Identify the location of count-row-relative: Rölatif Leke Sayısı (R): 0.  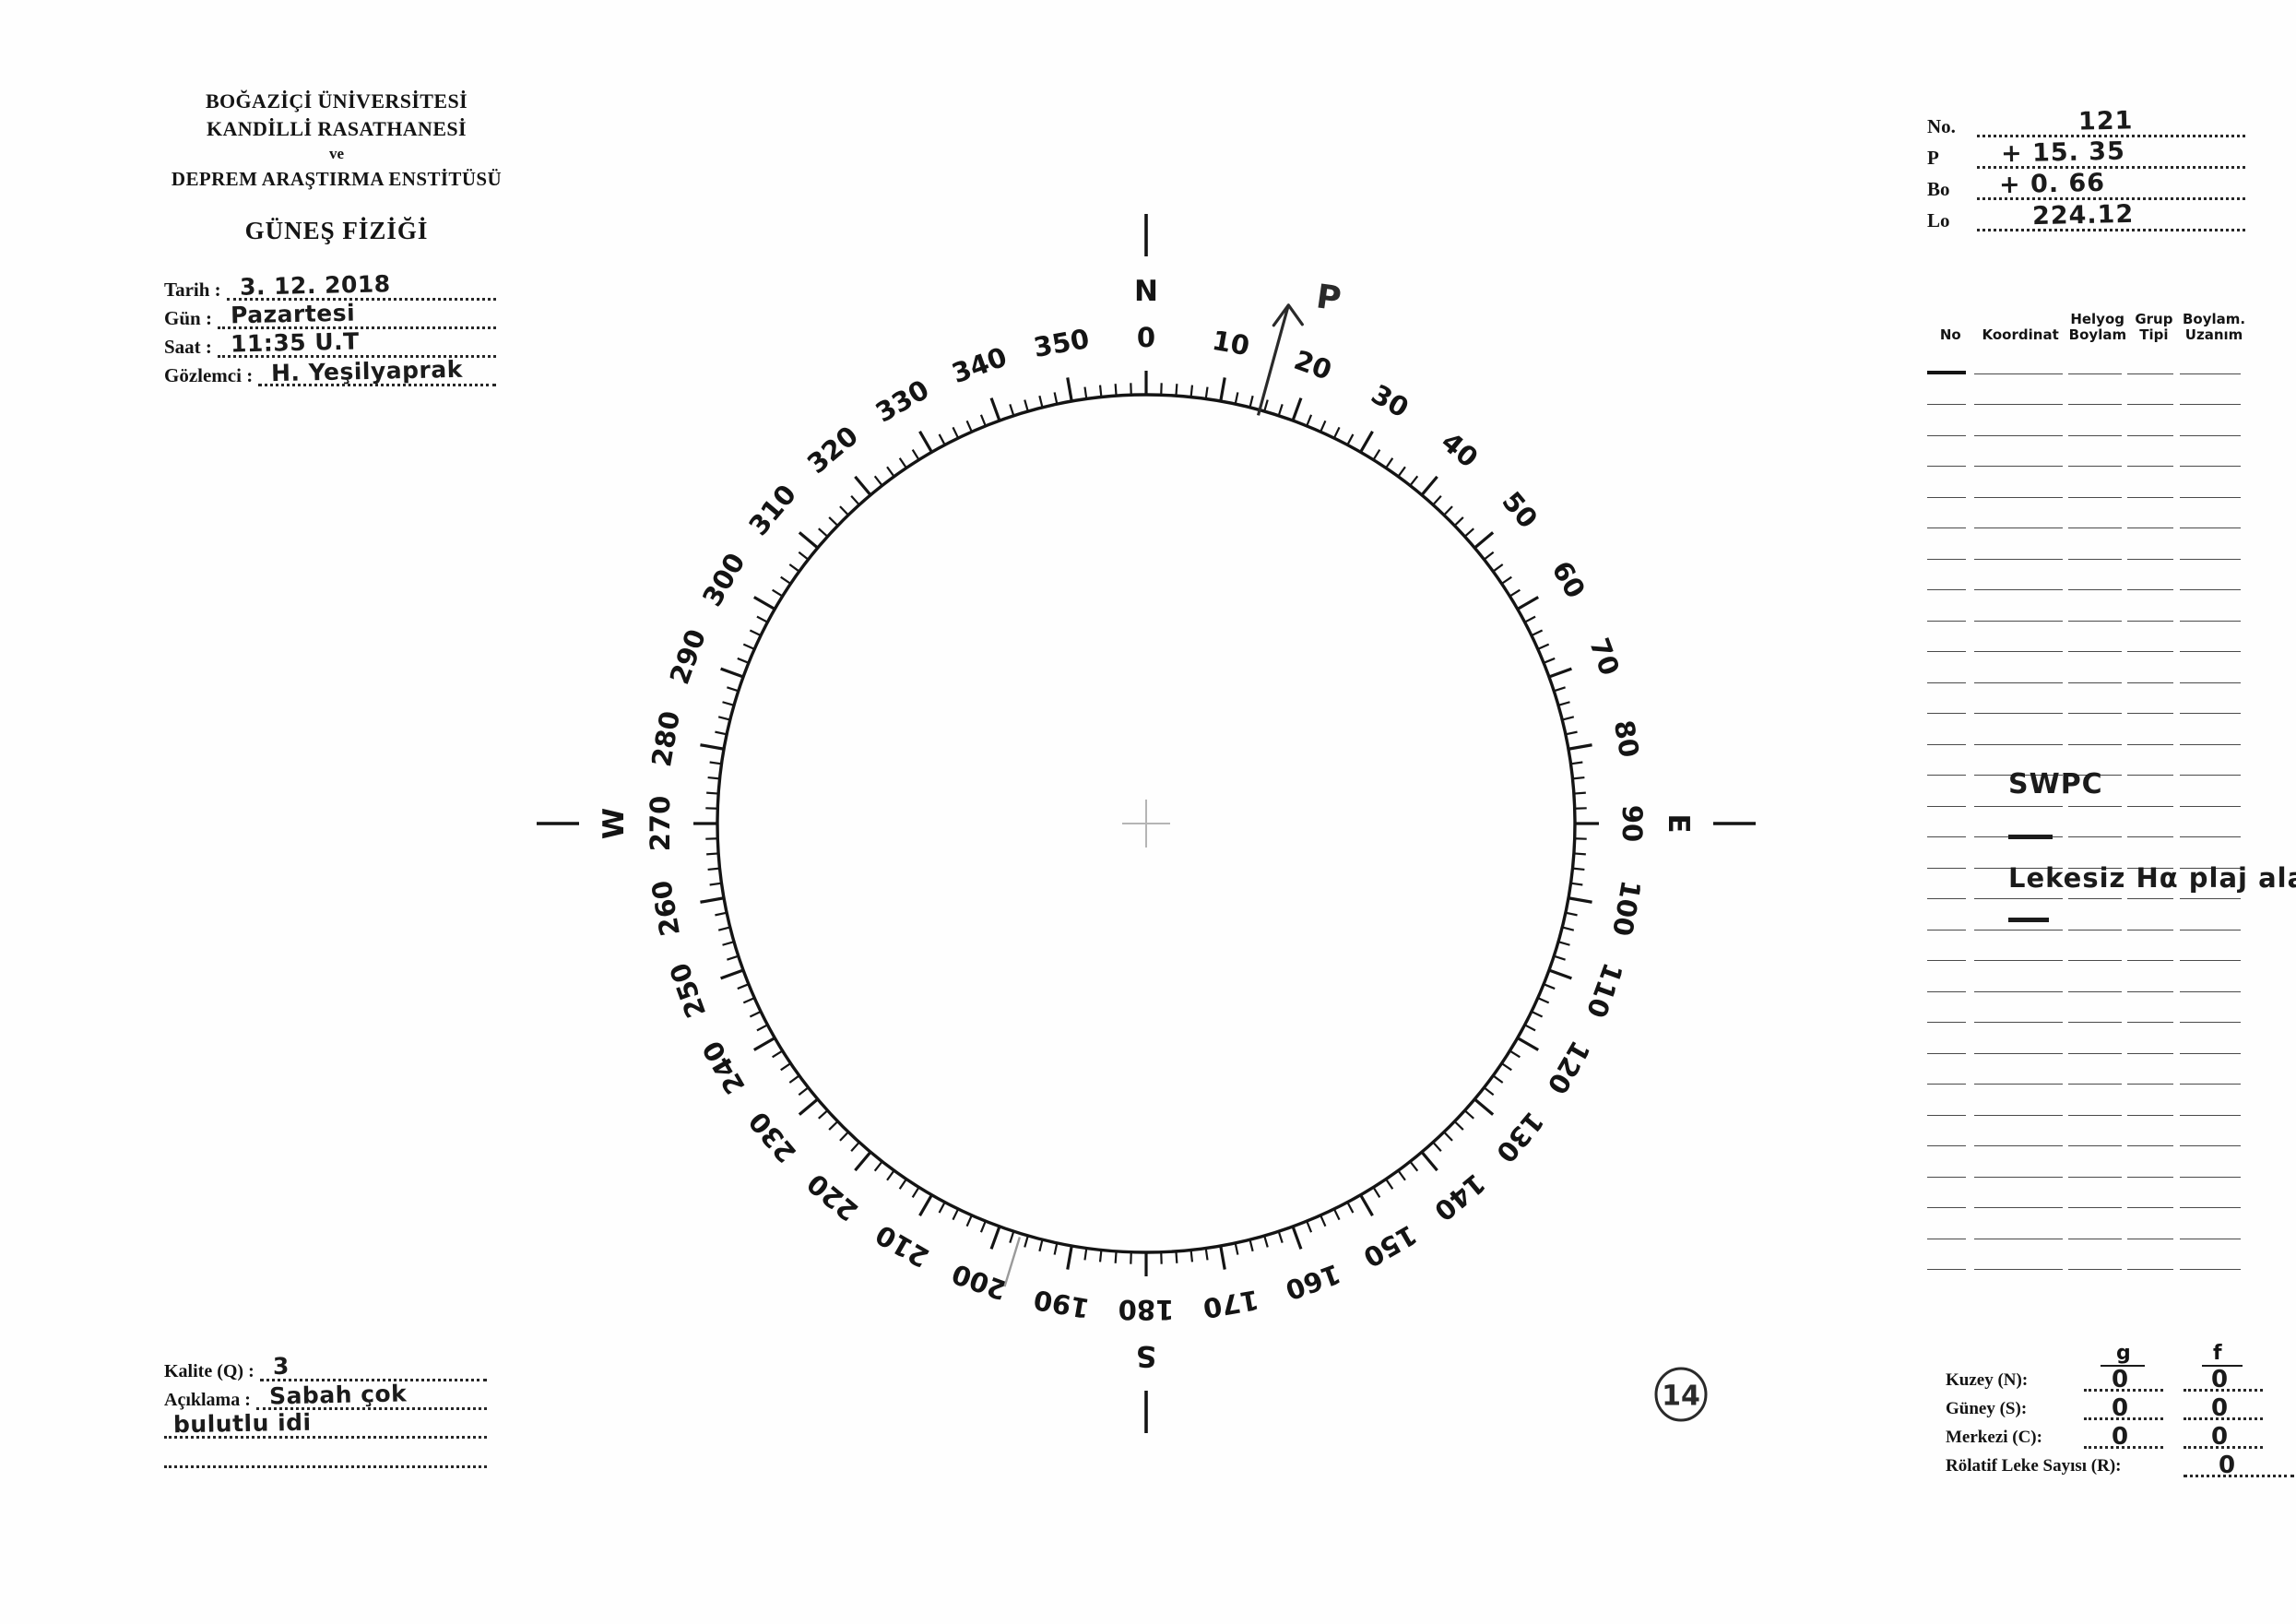
(2120, 1467).